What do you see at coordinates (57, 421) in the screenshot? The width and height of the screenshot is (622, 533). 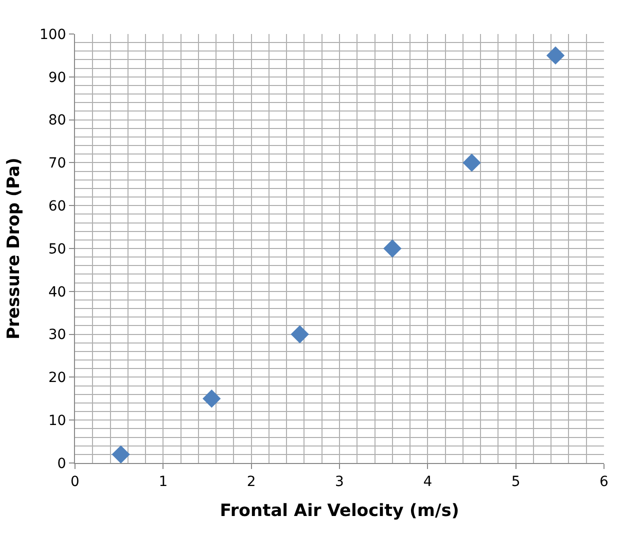 I see `y-tick-label: 10` at bounding box center [57, 421].